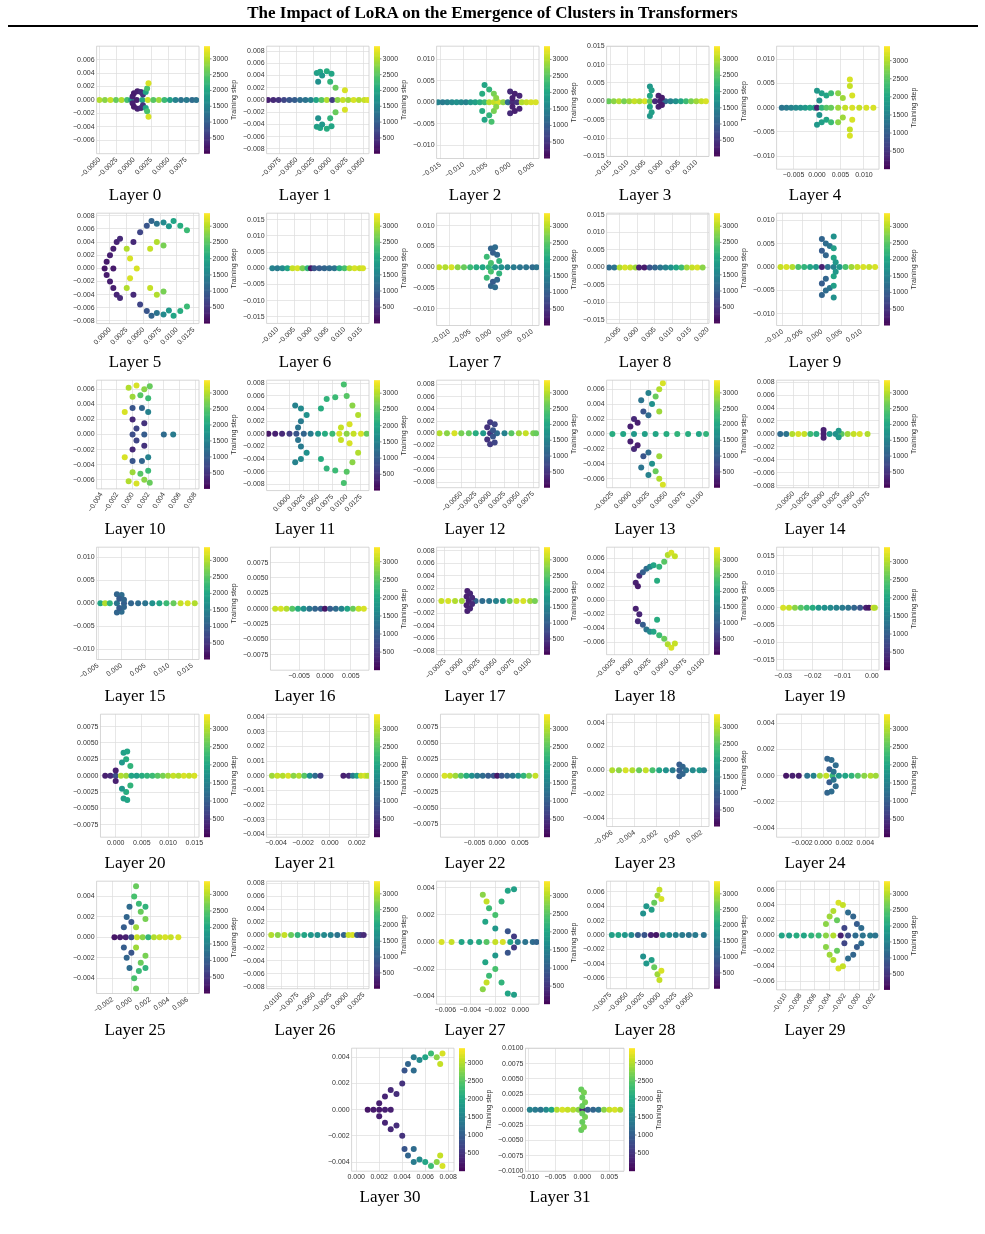  Describe the element at coordinates (390, 1197) in the screenshot. I see `text: Layer 30` at that location.